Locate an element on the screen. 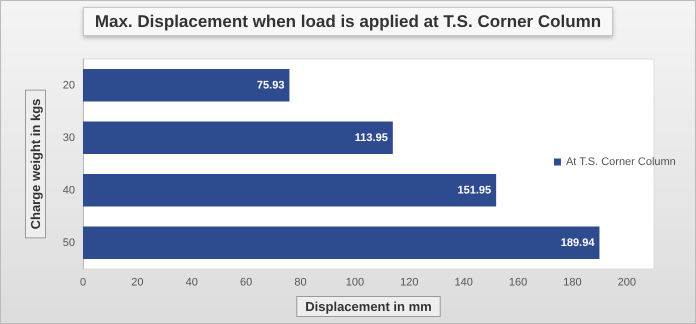 The height and width of the screenshot is (324, 696). data-label: 151.95 is located at coordinates (475, 190).